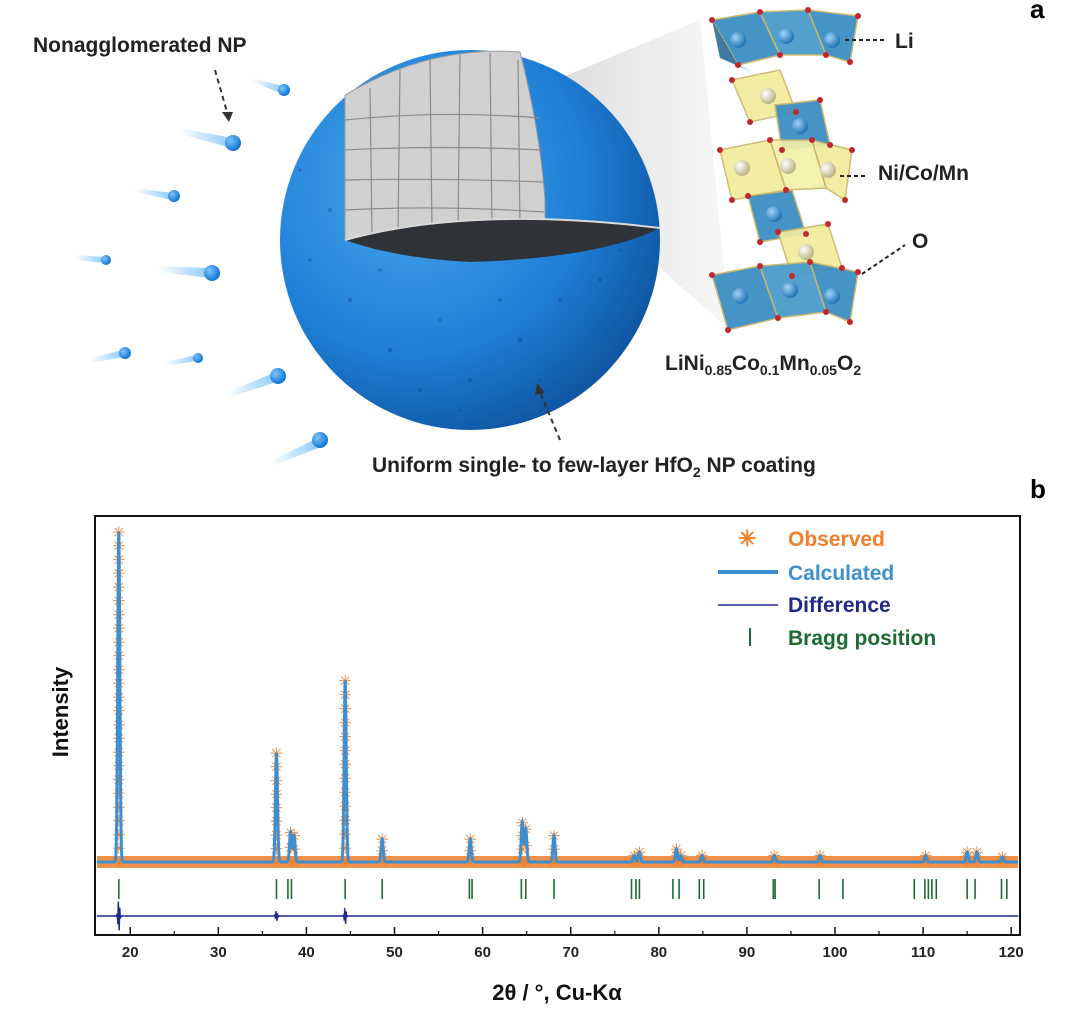  What do you see at coordinates (841, 573) in the screenshot?
I see `legend-calculated: Calculated` at bounding box center [841, 573].